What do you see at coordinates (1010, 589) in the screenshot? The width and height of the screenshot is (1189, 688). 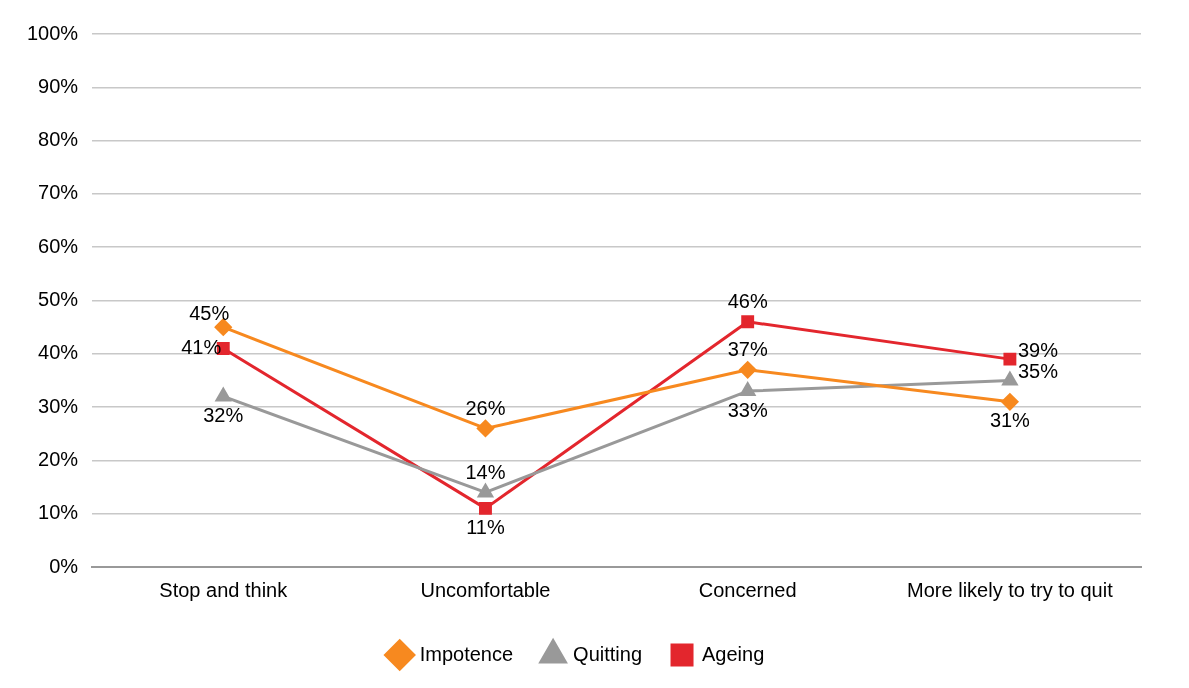 I see `x-tick-label: More likely to try to quit` at bounding box center [1010, 589].